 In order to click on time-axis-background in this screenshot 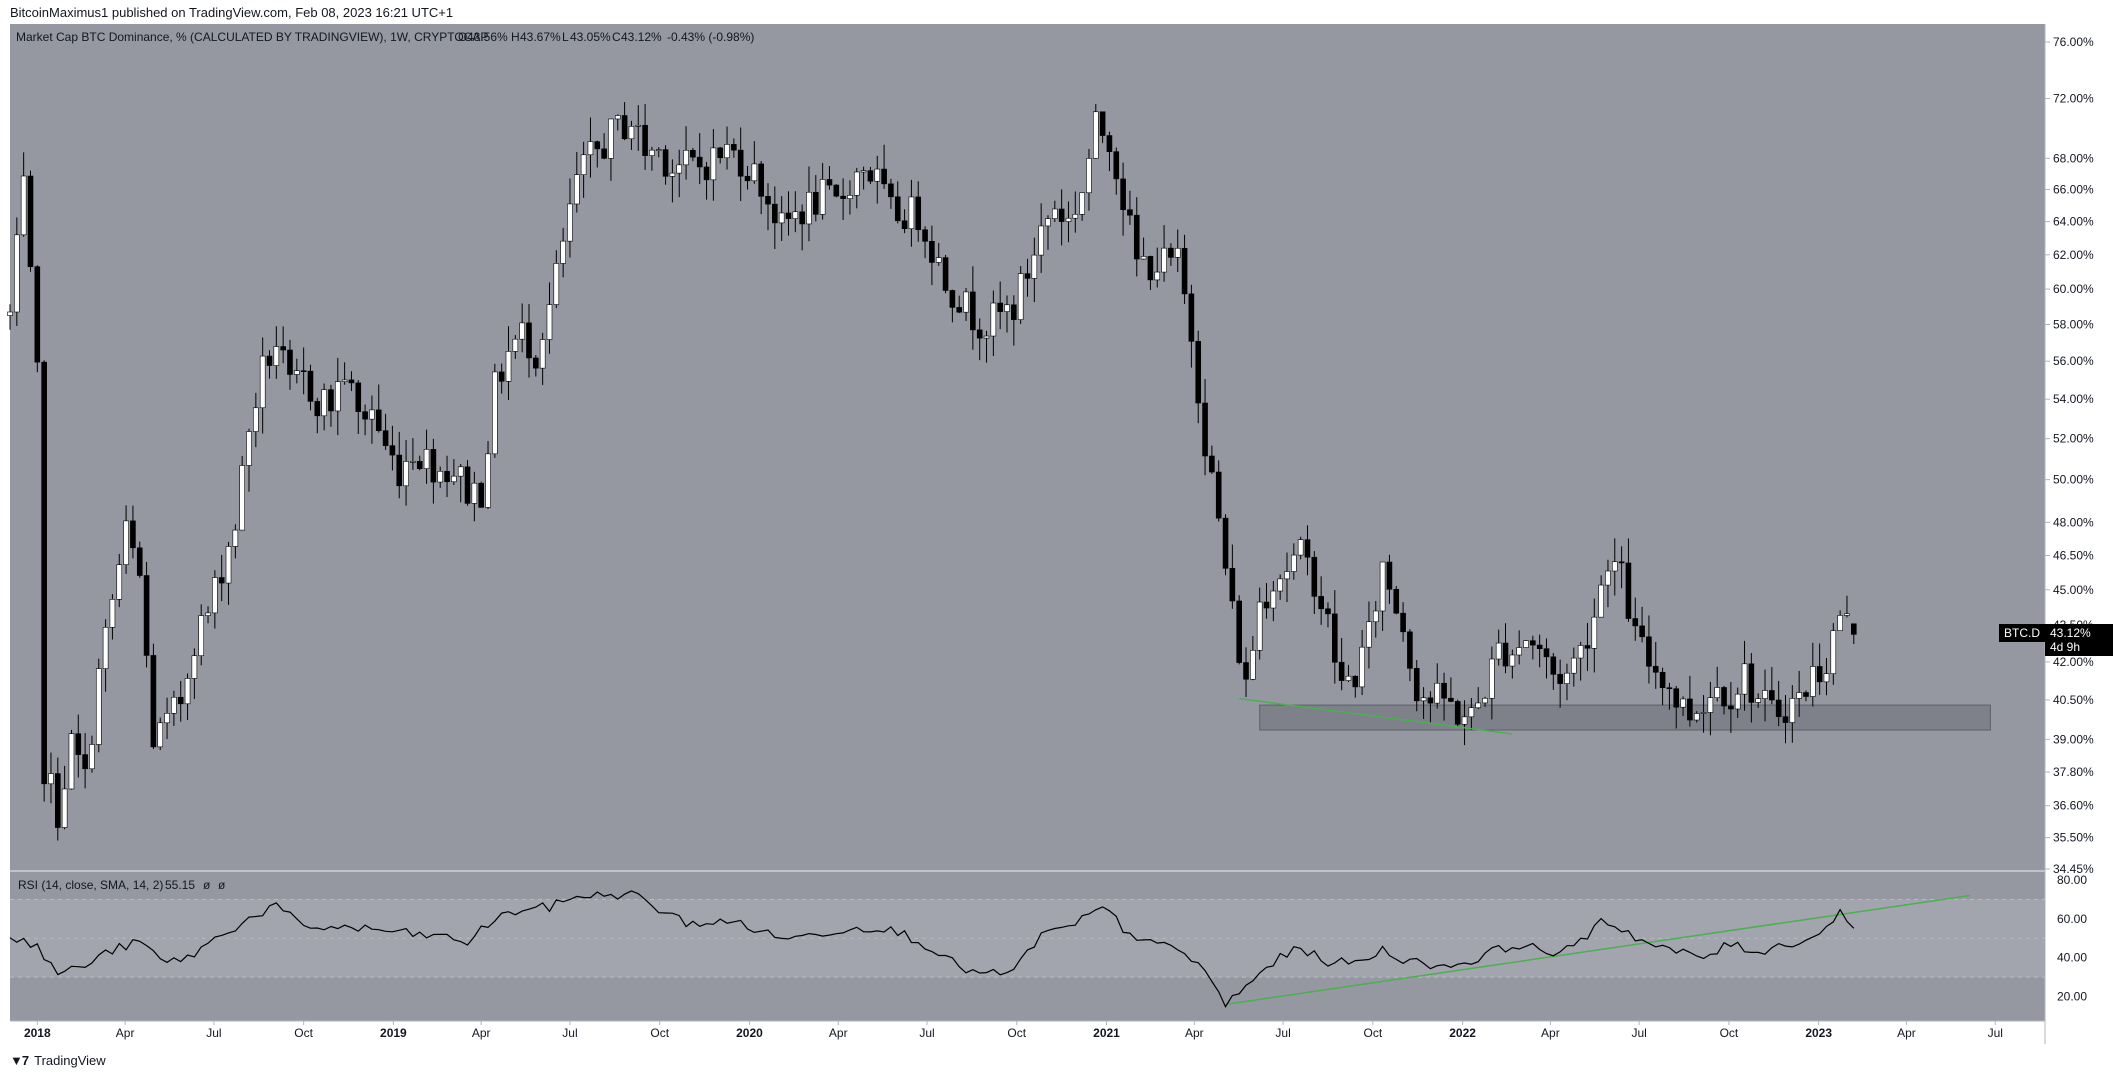, I will do `click(1022, 1032)`.